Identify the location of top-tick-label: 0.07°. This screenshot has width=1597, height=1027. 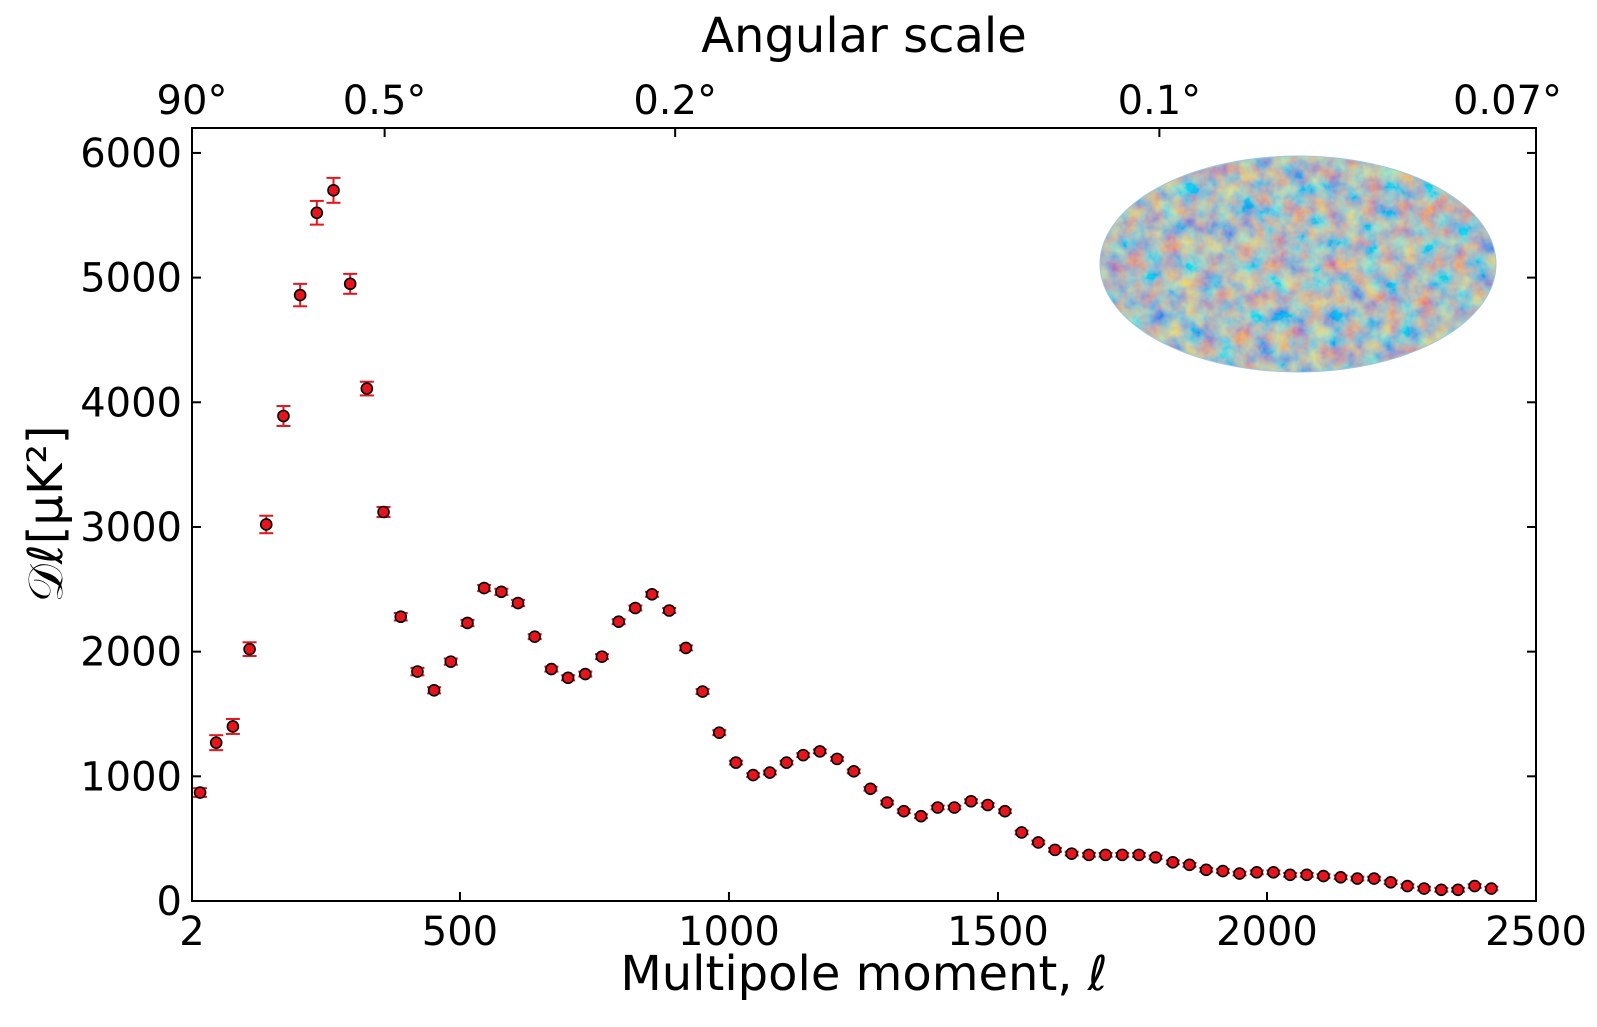
(1507, 101).